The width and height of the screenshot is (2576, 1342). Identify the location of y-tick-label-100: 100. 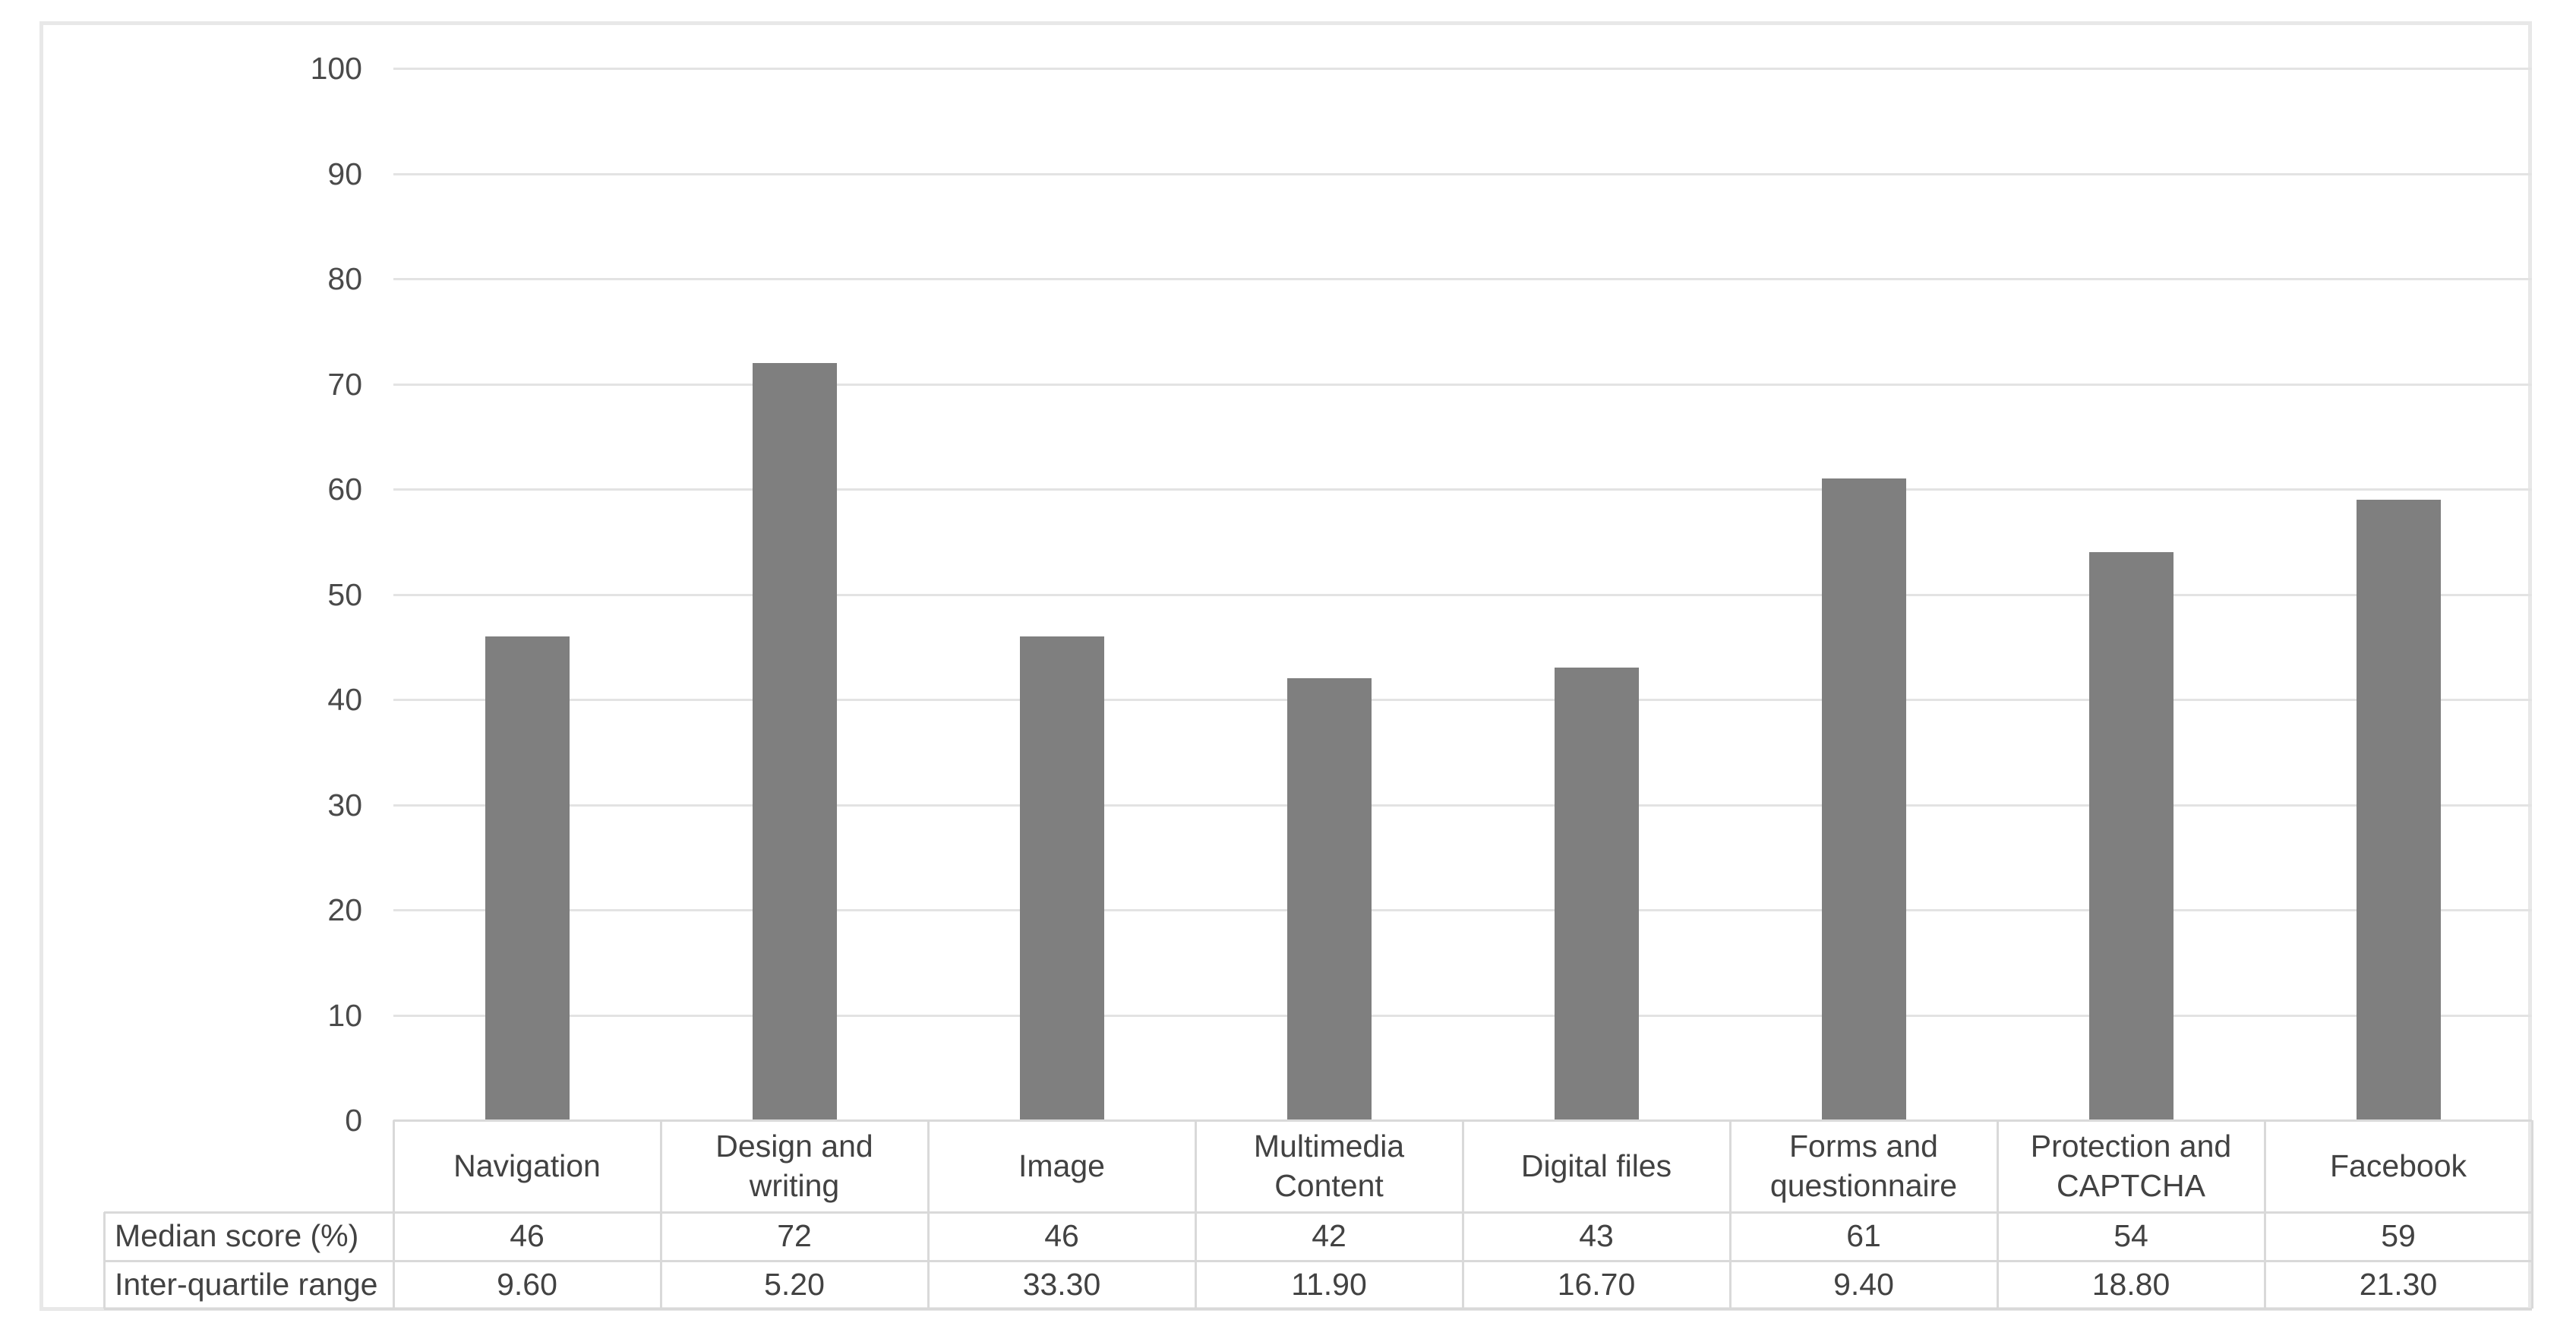
(336, 68).